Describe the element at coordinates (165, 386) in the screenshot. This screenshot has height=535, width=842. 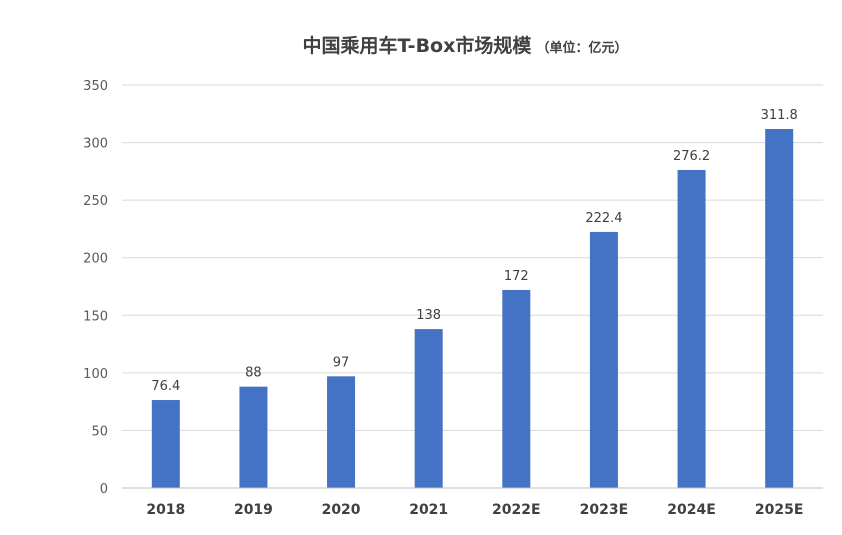
I see `data-label-2018: 76.4` at that location.